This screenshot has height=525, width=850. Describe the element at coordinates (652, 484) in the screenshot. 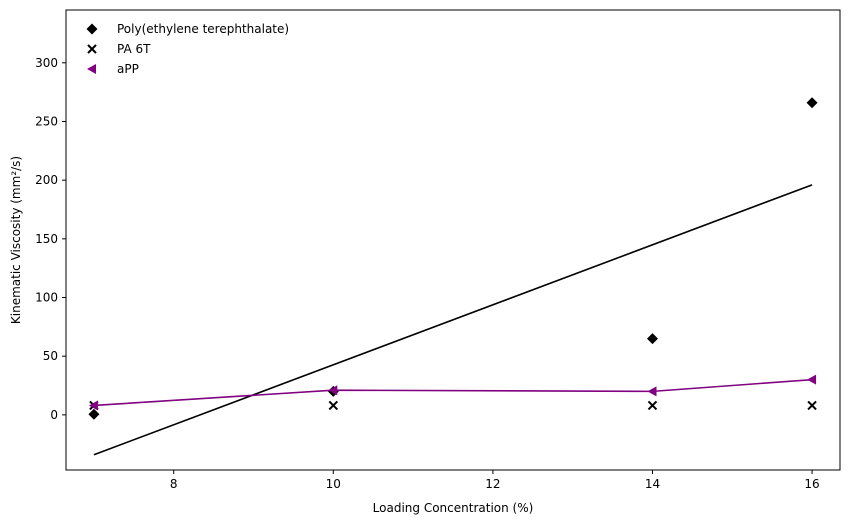

I see `x-tick-label: 14` at that location.